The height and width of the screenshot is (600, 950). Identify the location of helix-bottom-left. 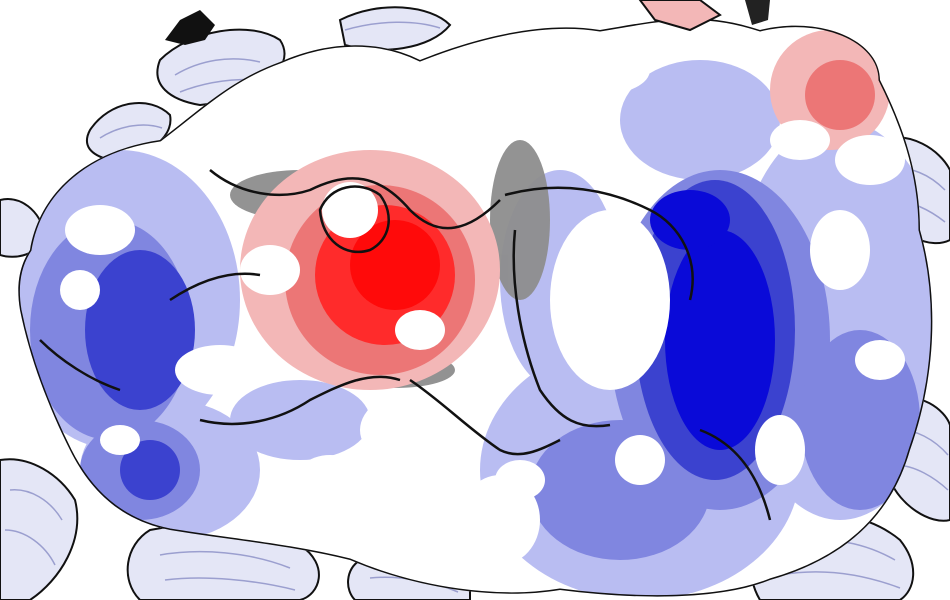
(39, 529).